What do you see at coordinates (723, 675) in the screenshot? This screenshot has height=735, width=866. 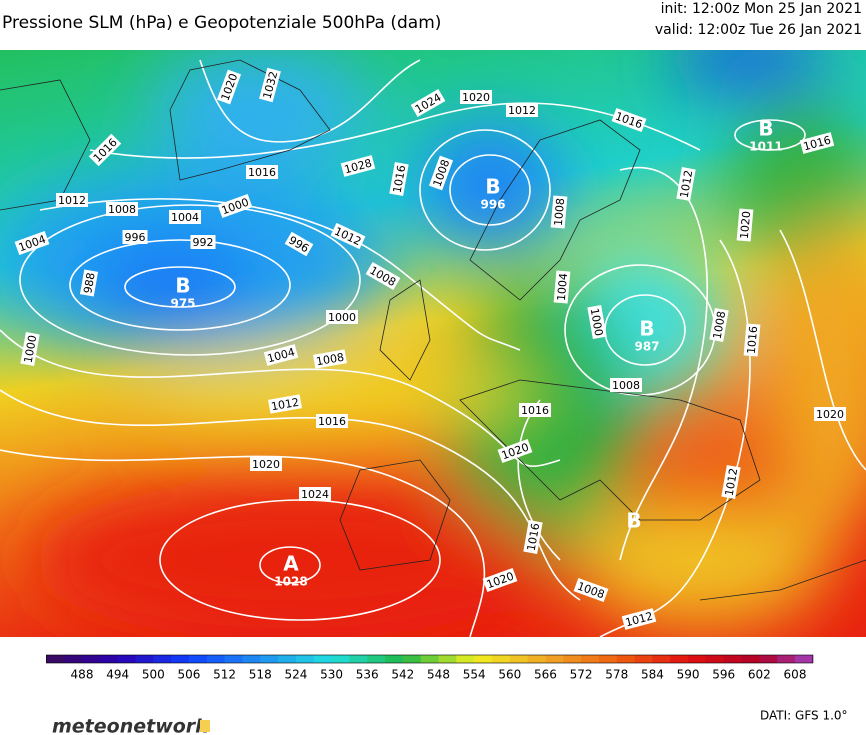 I see `colorbar-tick-label: 596` at bounding box center [723, 675].